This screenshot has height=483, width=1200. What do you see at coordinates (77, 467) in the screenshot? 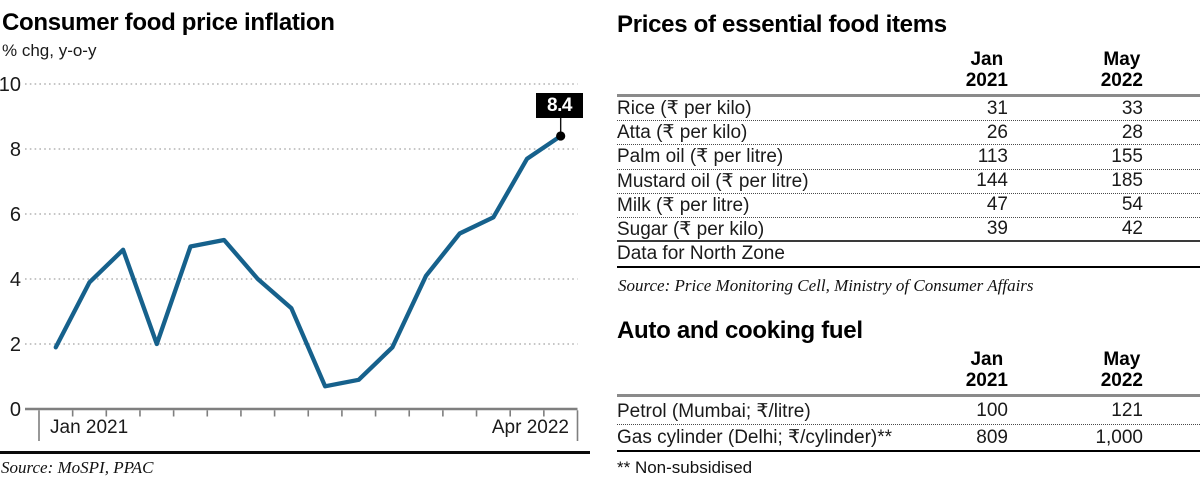
I see `chart-source: Source: MoSPI, PPAC` at bounding box center [77, 467].